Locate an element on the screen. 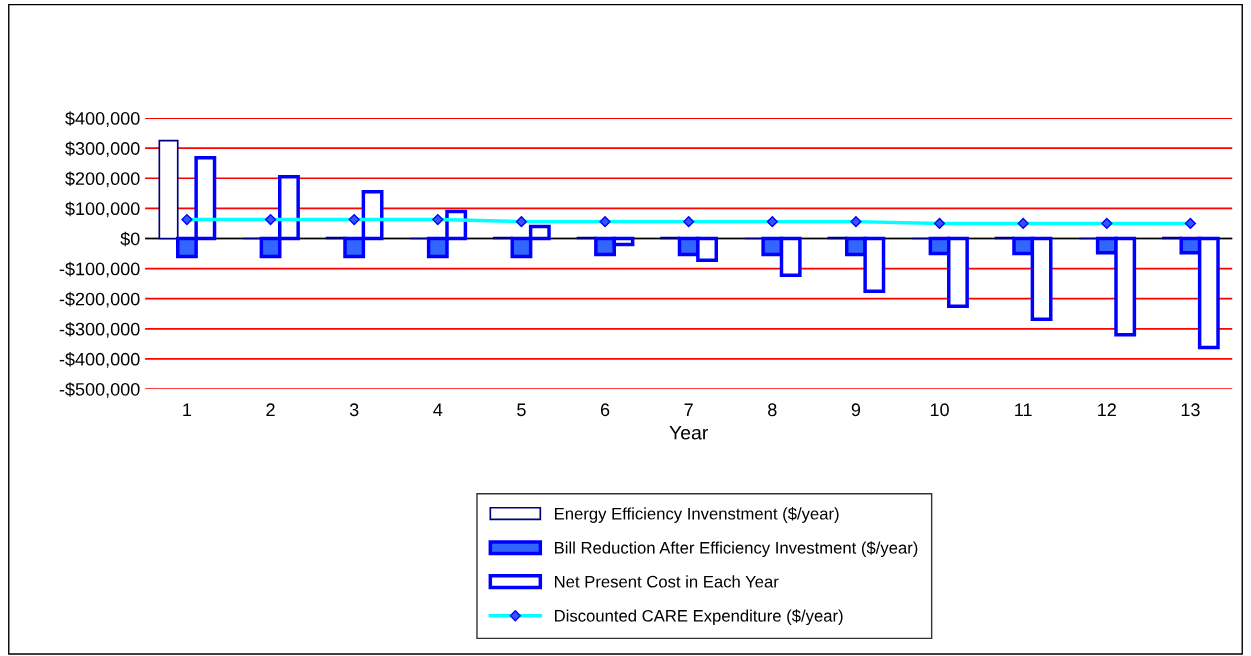 Image resolution: width=1251 pixels, height=656 pixels. y-tick-label: $200,000 is located at coordinates (102, 179).